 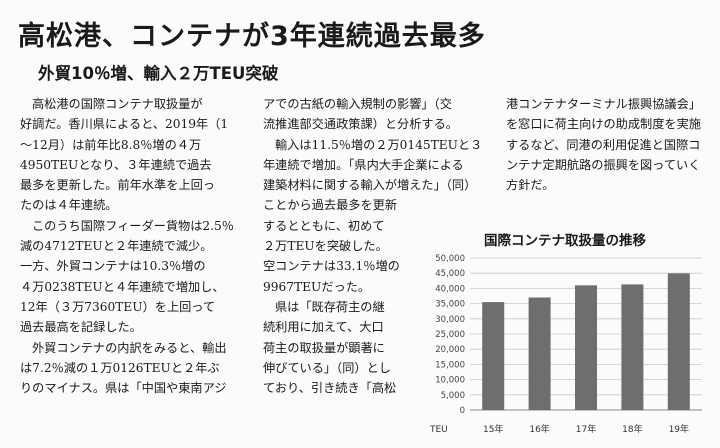 I want to click on article-line: 流推進部交通政策課）と分析する。, so click(x=360, y=124).